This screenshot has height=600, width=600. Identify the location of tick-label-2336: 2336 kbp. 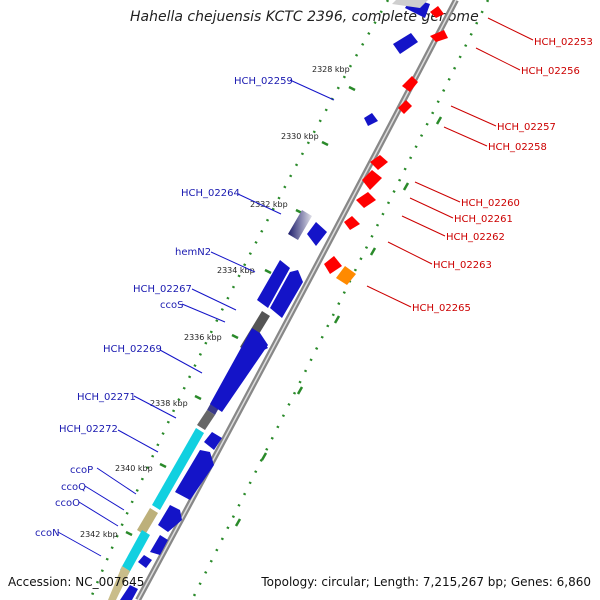
(203, 337).